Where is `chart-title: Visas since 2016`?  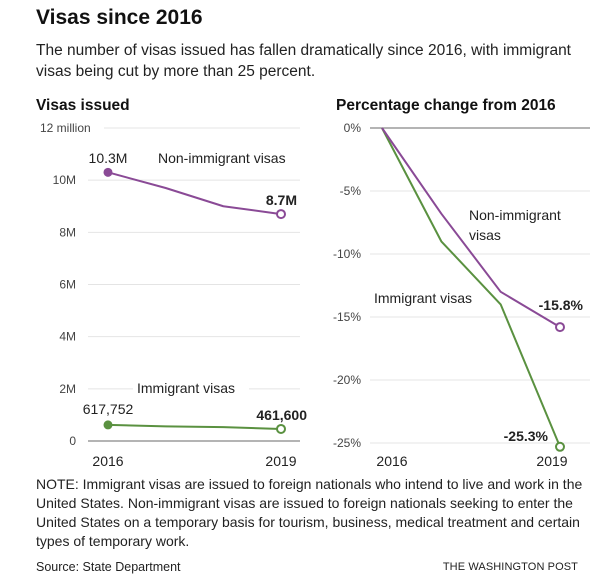
chart-title: Visas since 2016 is located at coordinates (119, 17).